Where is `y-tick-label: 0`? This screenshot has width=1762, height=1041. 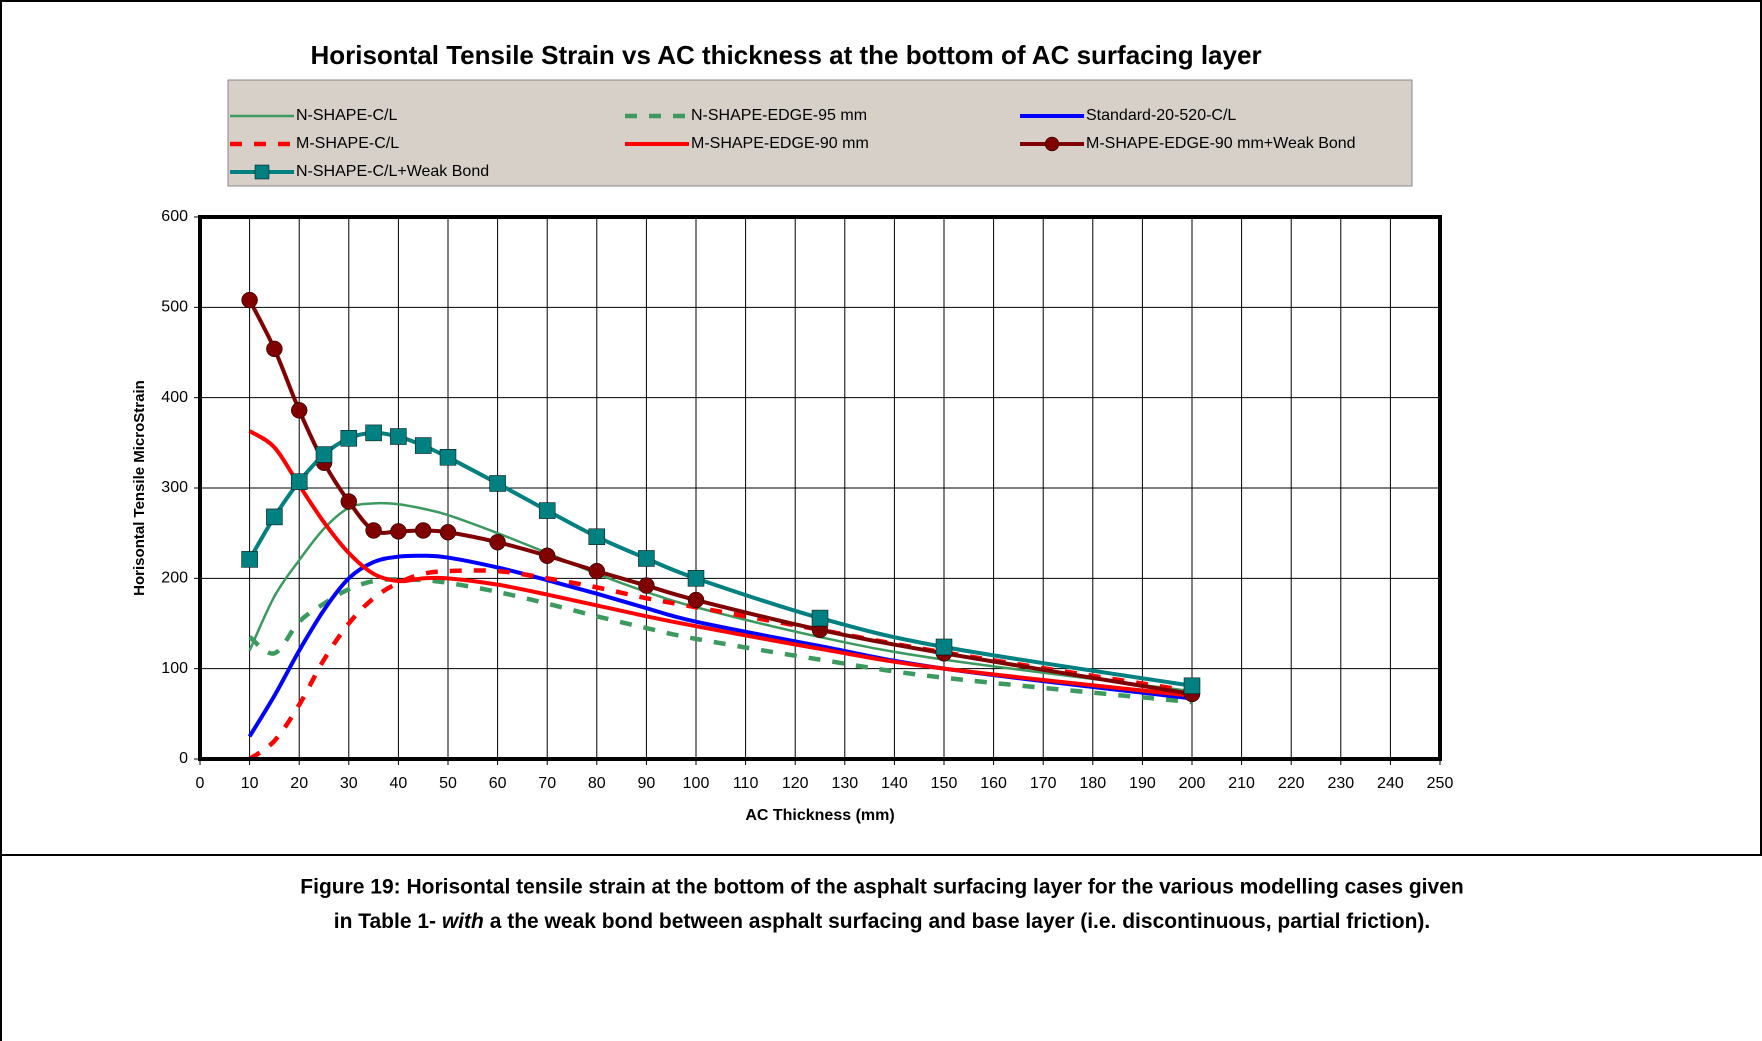
y-tick-label: 0 is located at coordinates (183, 758).